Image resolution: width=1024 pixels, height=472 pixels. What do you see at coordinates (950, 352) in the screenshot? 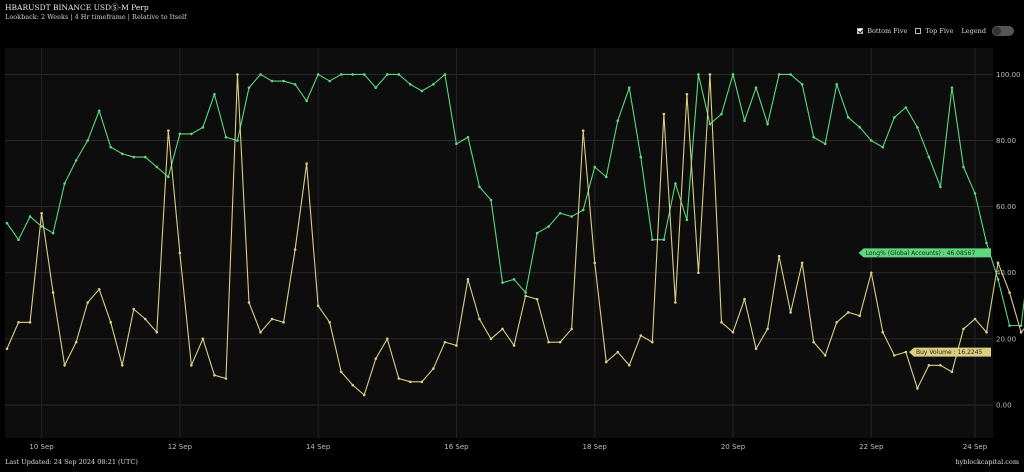
I see `tag-background` at bounding box center [950, 352].